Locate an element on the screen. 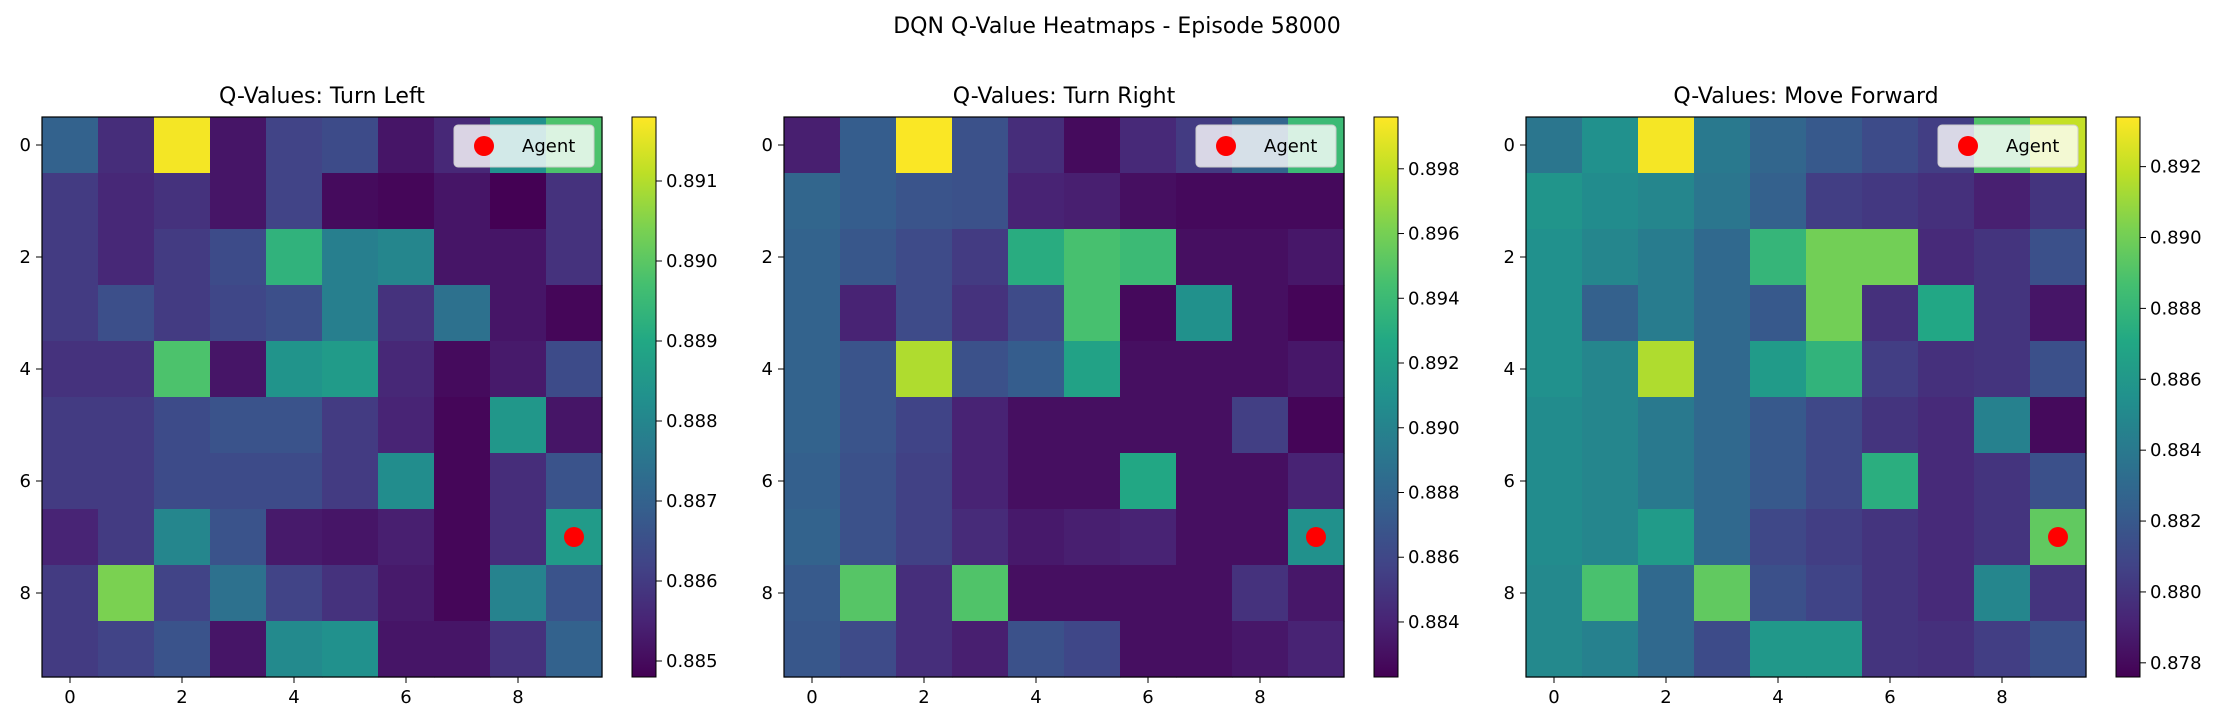 The image size is (2235, 728). y-tick-label: 0 is located at coordinates (767, 145).